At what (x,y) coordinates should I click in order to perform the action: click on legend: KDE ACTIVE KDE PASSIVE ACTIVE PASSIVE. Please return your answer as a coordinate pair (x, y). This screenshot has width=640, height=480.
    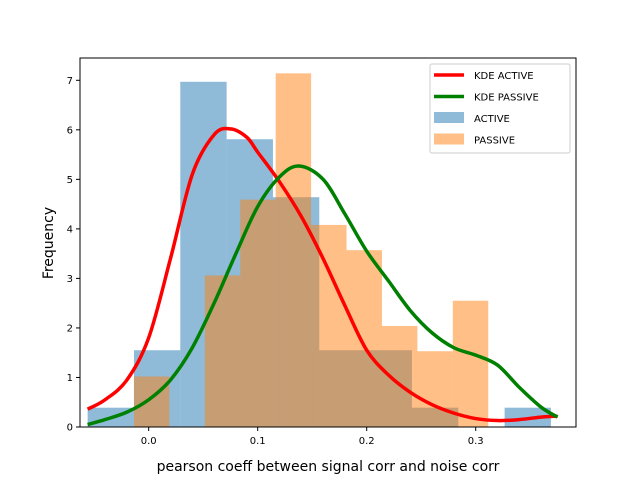
    Looking at the image, I should click on (500, 108).